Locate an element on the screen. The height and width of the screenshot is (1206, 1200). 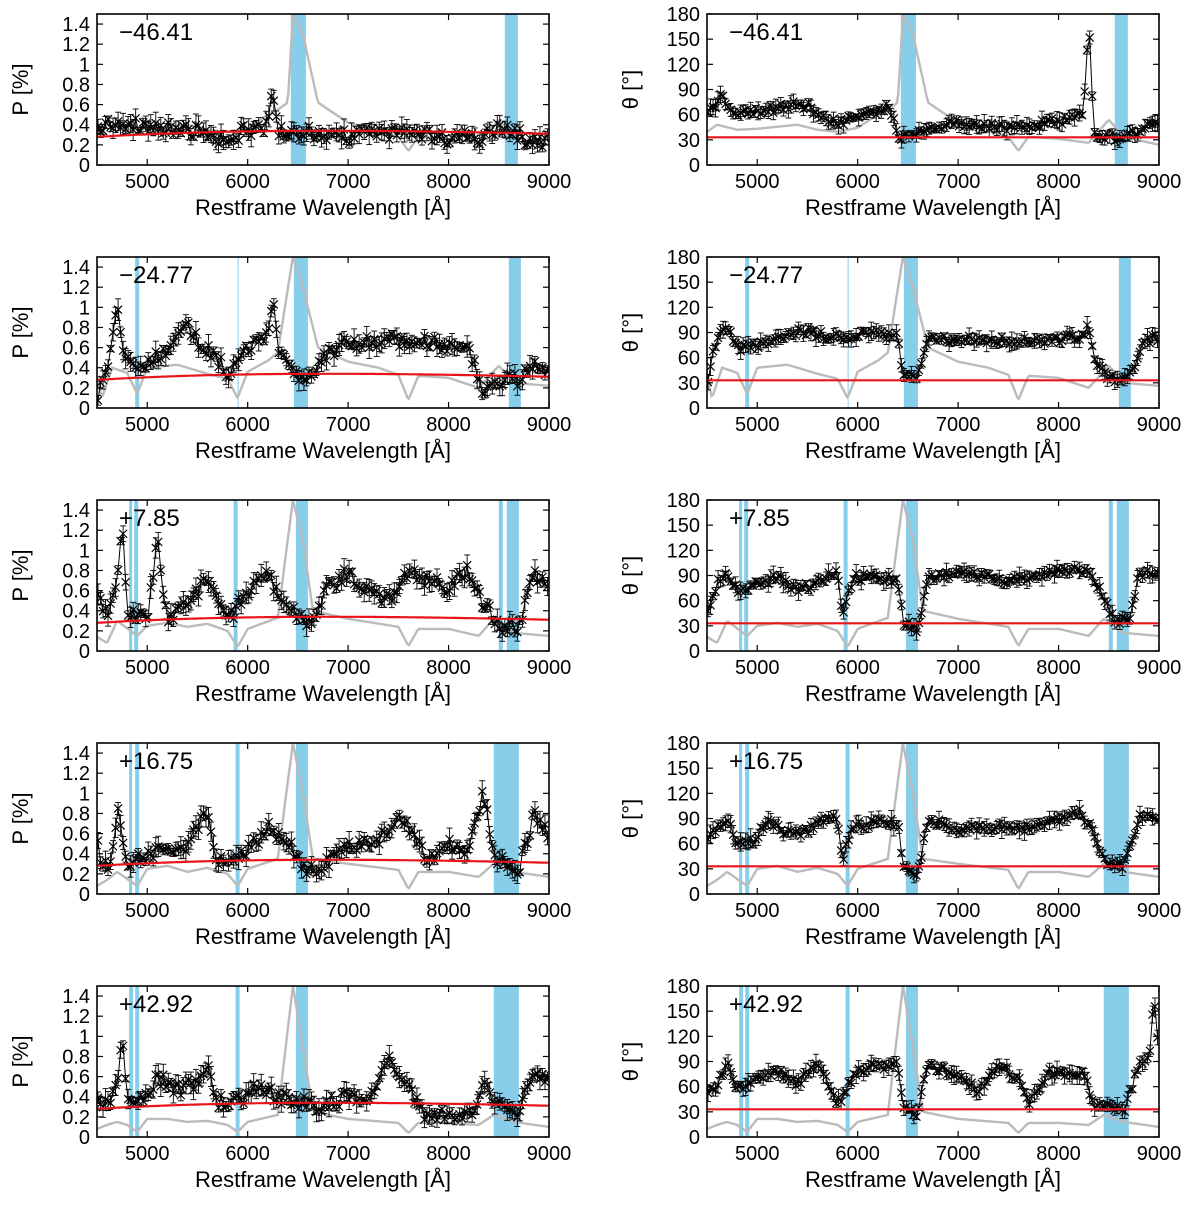
y-axis-label: P [%] is located at coordinates (20, 575).